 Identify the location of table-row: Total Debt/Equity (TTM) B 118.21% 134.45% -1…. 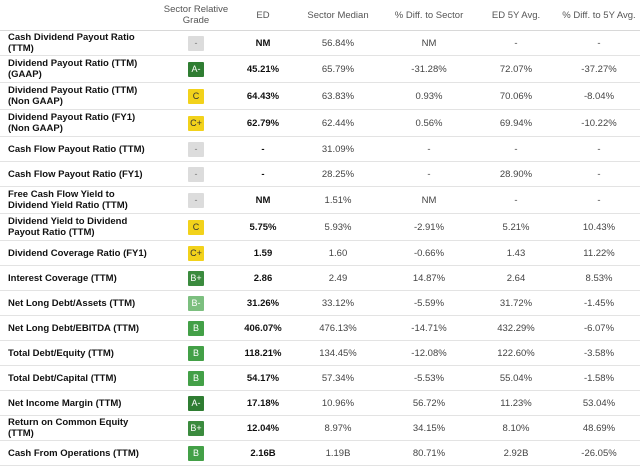
(320, 353).